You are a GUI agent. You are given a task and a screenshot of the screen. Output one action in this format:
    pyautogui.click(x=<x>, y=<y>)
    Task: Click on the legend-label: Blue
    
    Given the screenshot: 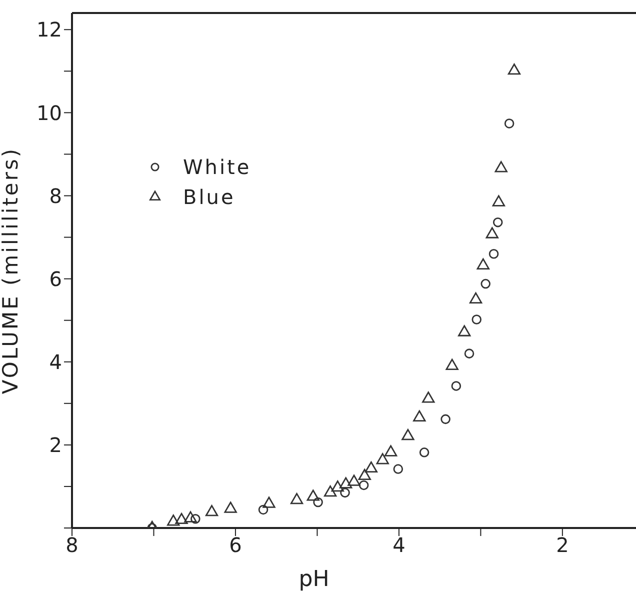 What is the action you would take?
    pyautogui.click(x=209, y=197)
    